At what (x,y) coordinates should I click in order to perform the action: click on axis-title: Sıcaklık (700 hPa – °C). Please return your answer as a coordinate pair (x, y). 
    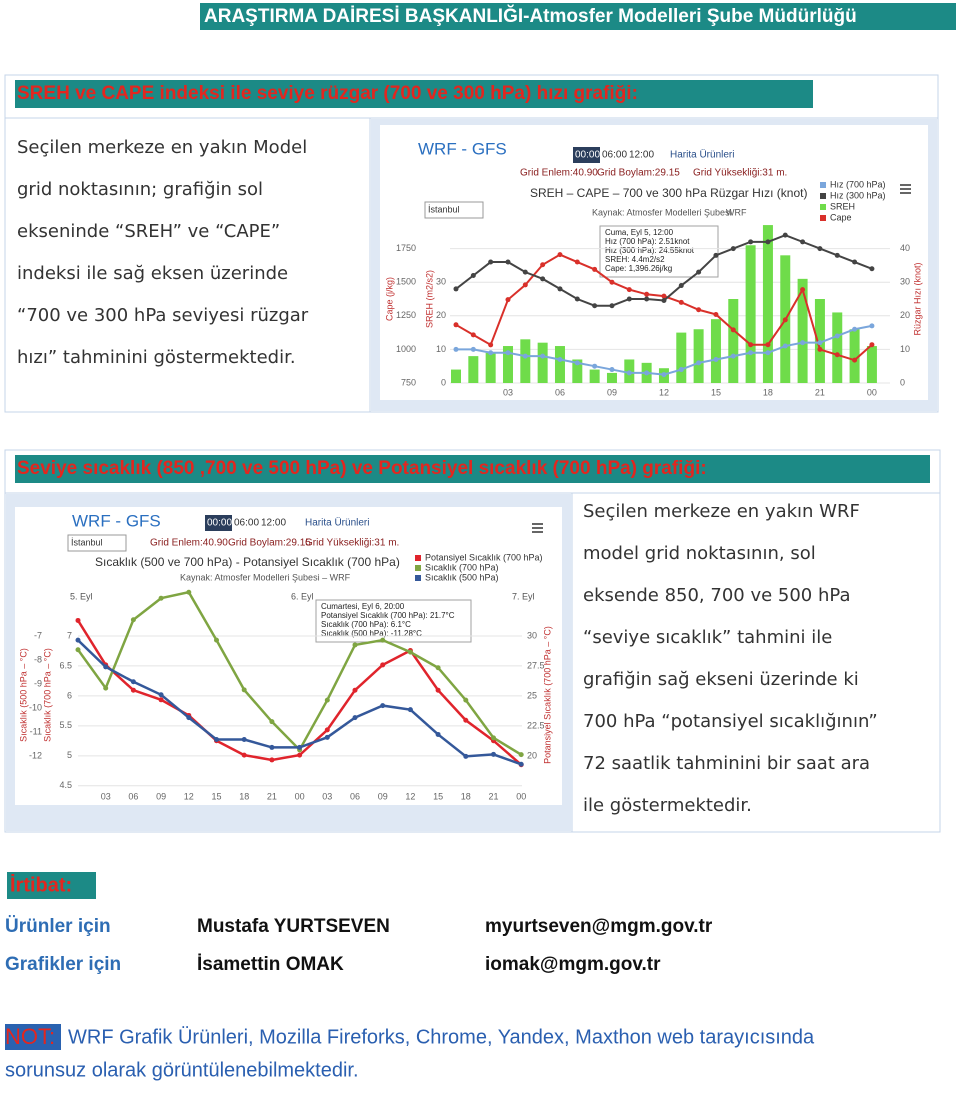
    Looking at the image, I should click on (47, 695).